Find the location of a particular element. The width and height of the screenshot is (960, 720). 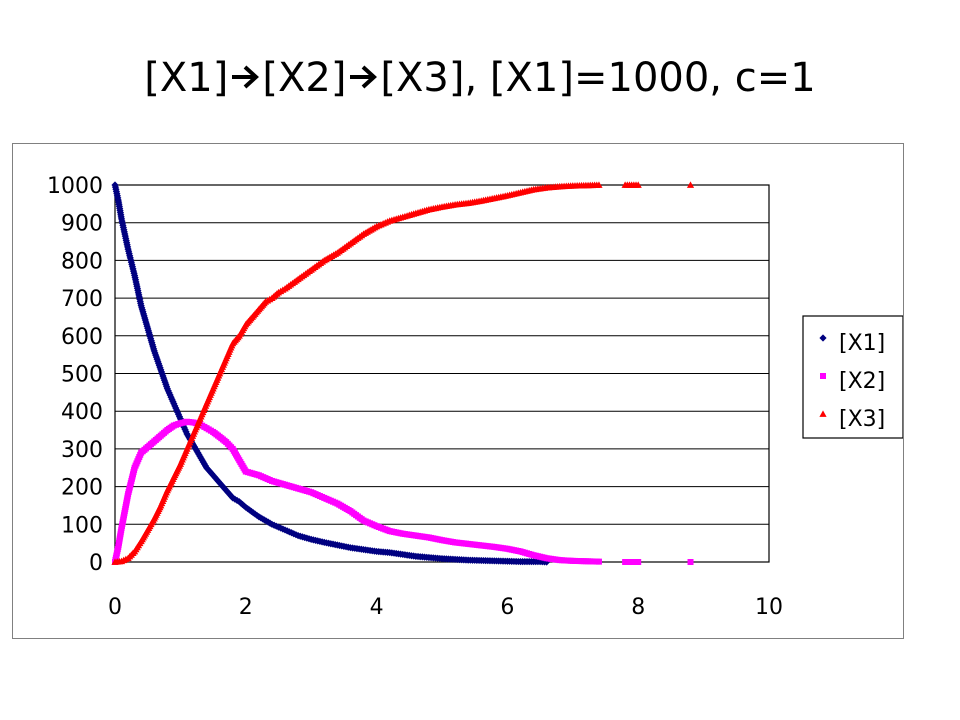

title-x2: [X2] is located at coordinates (304, 78).